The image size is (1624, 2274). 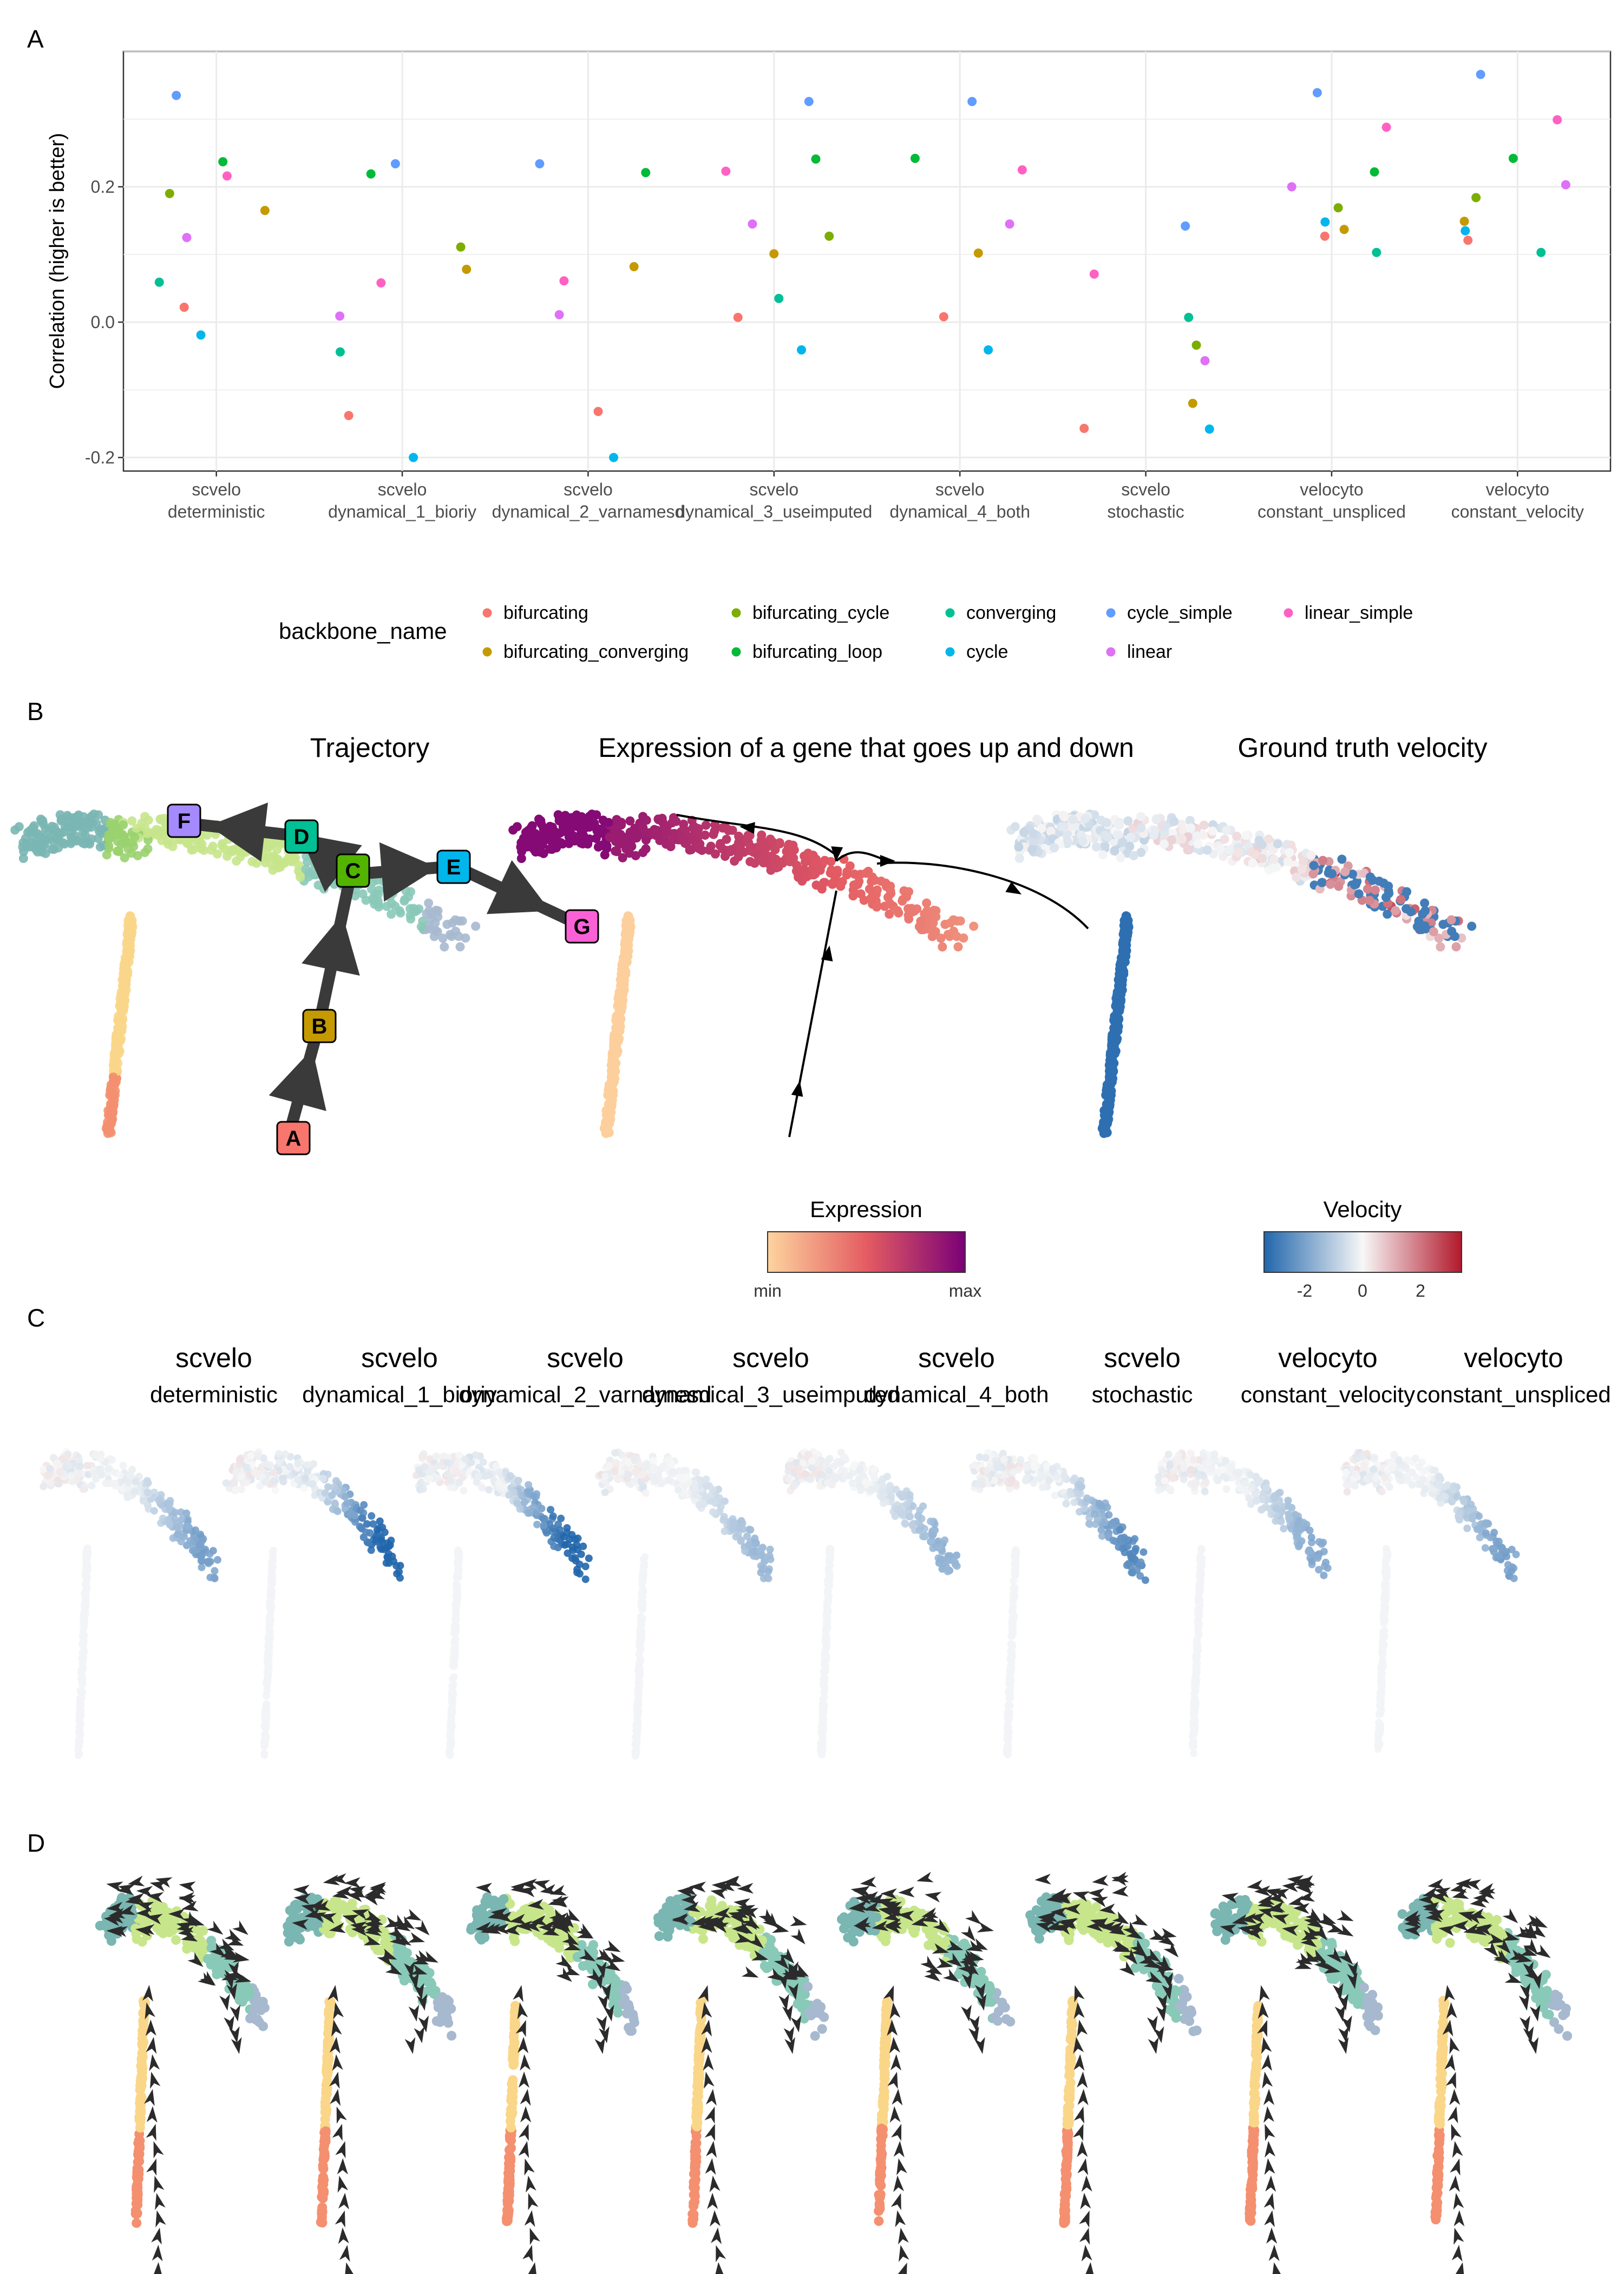 What do you see at coordinates (827, 954) in the screenshot?
I see `expression-arrowhead` at bounding box center [827, 954].